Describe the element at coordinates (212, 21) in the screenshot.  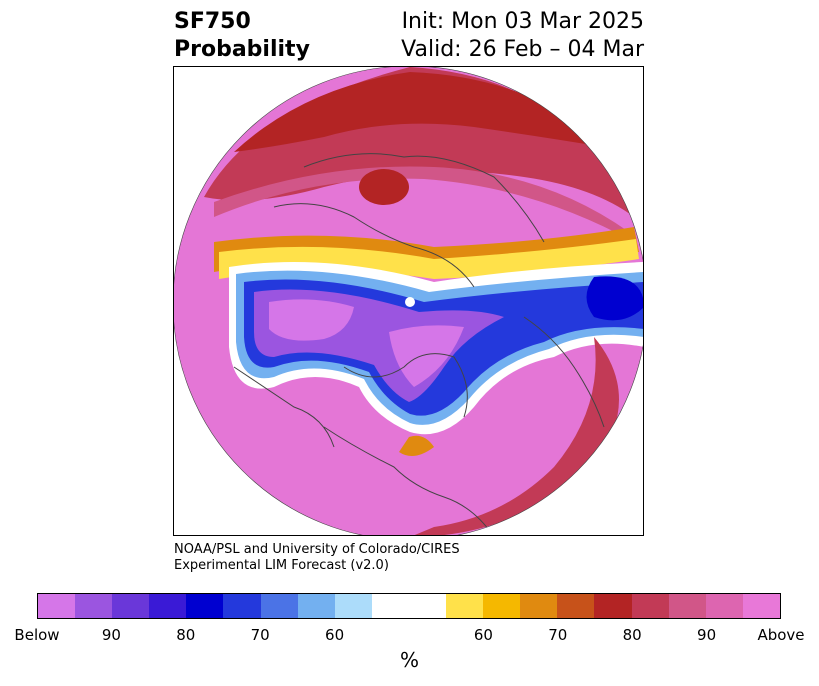
I see `title-variable-line1: SF750` at that location.